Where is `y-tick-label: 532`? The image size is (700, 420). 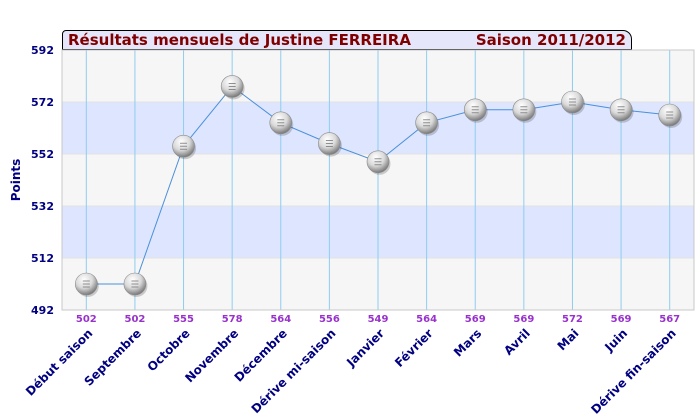 y-tick-label: 532 is located at coordinates (42, 206).